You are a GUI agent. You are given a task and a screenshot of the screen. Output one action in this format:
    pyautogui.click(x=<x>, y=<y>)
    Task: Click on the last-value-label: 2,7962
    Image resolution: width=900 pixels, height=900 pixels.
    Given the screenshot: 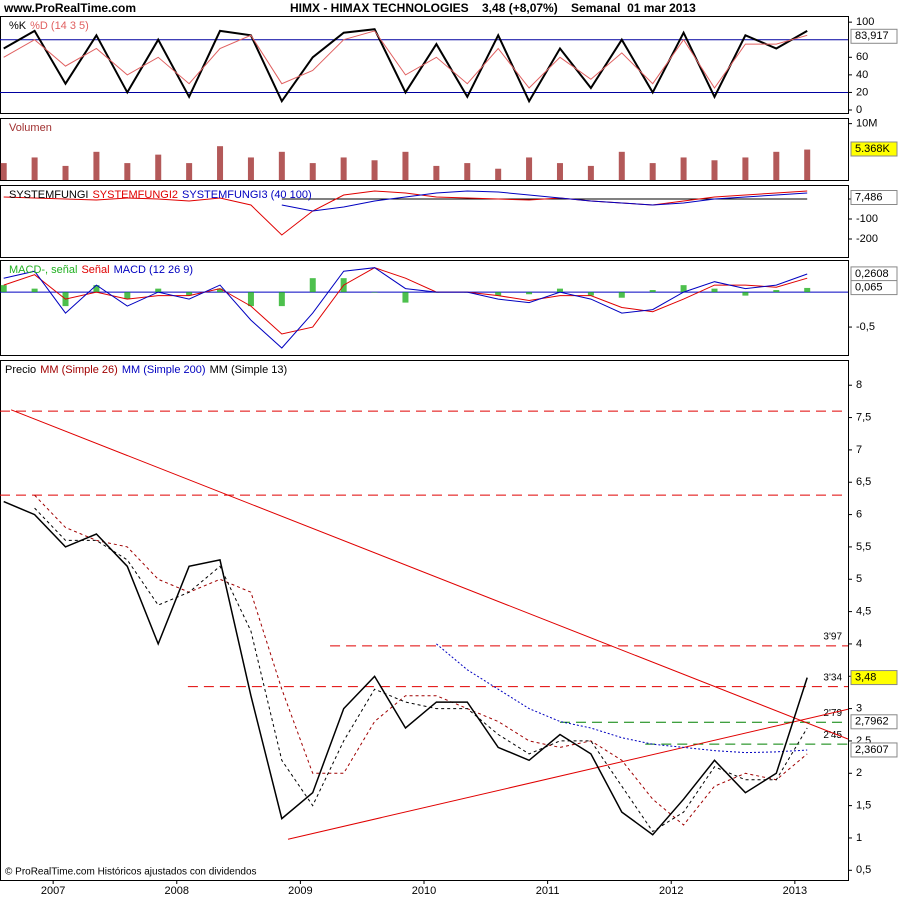 What is the action you would take?
    pyautogui.click(x=872, y=722)
    